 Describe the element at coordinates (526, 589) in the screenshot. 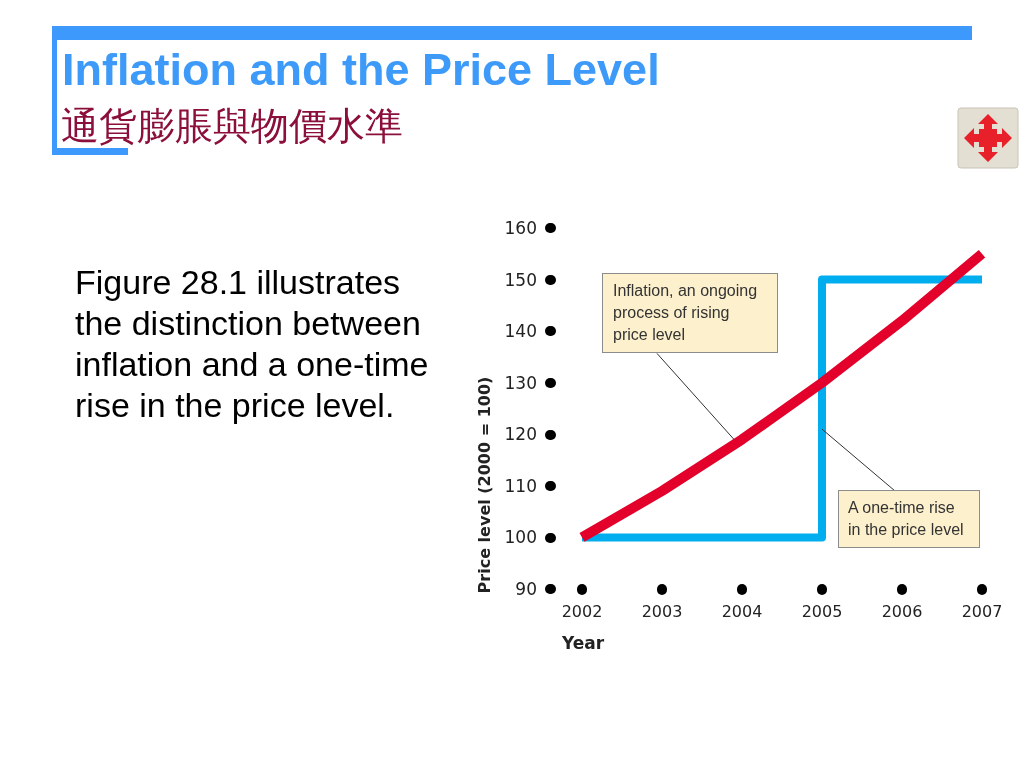

I see `y-tick-label: 90` at that location.